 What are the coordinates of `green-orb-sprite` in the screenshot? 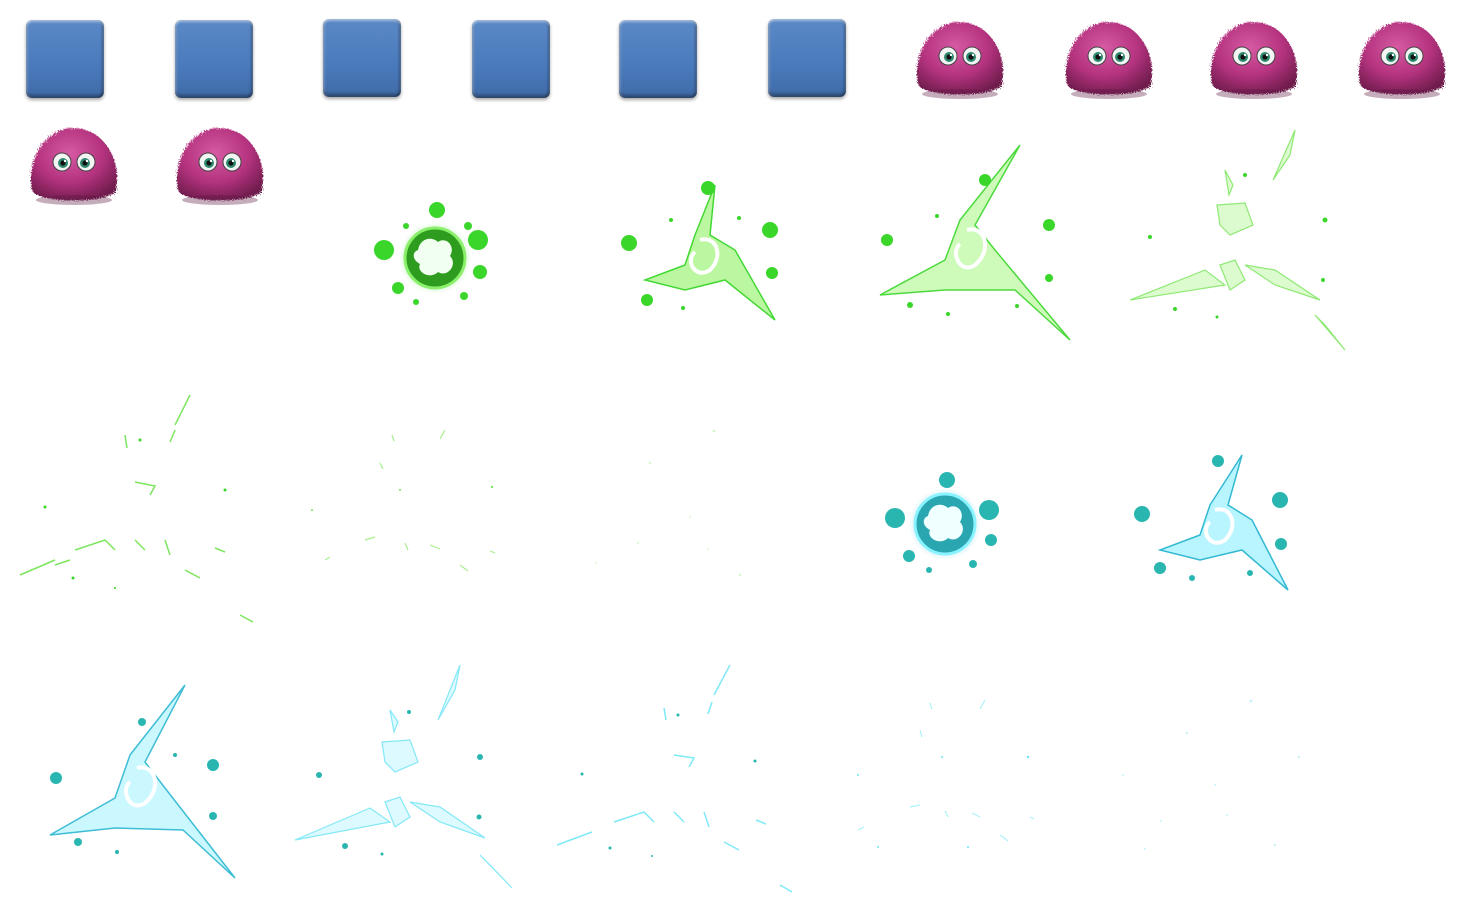 It's located at (431, 253).